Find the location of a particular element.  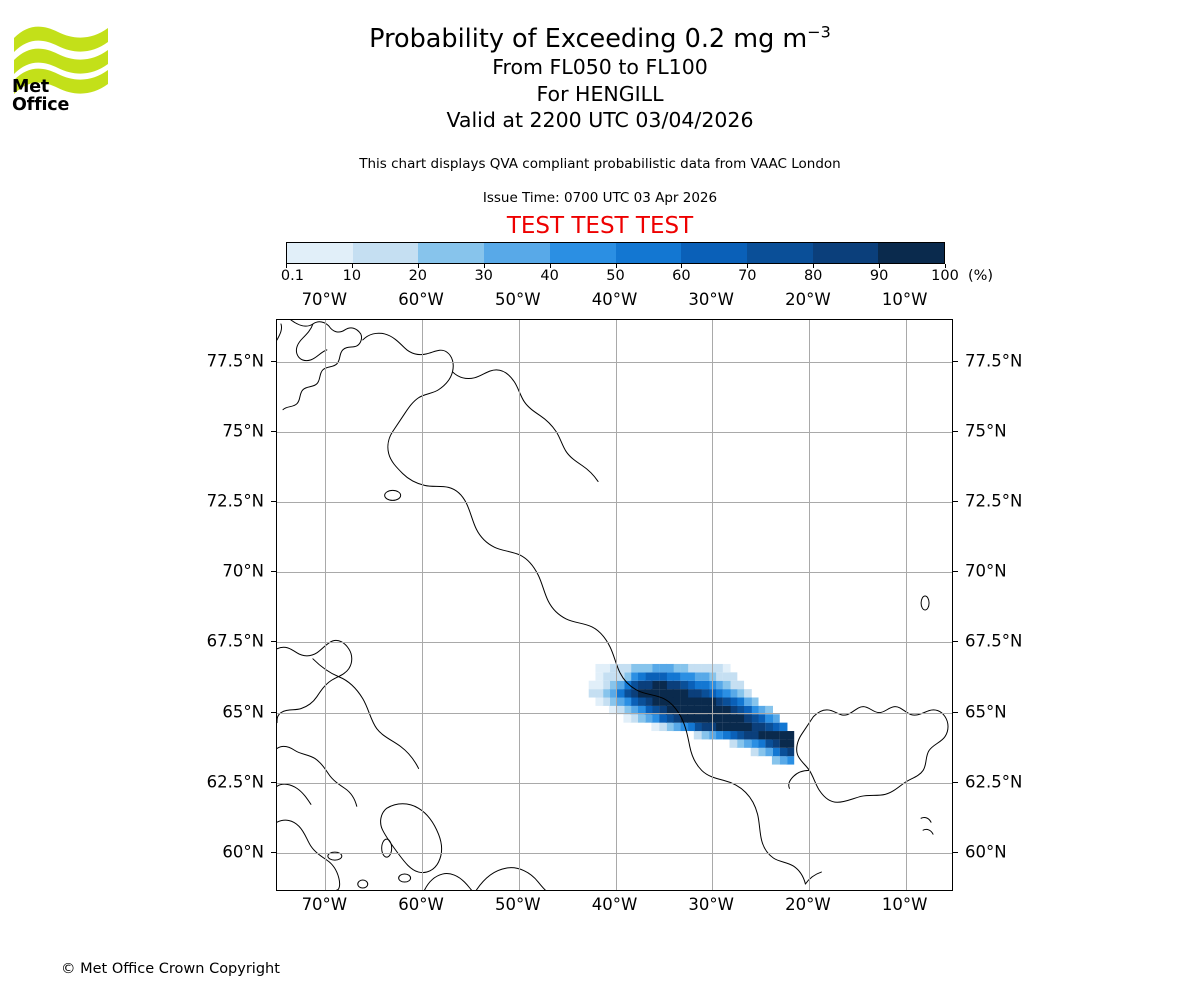

colorbar-tick-label: 20 is located at coordinates (418, 276).